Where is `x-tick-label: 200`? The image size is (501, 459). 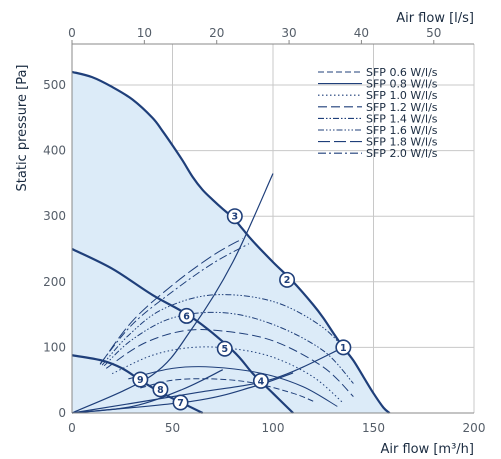 x-tick-label: 200 is located at coordinates (474, 428).